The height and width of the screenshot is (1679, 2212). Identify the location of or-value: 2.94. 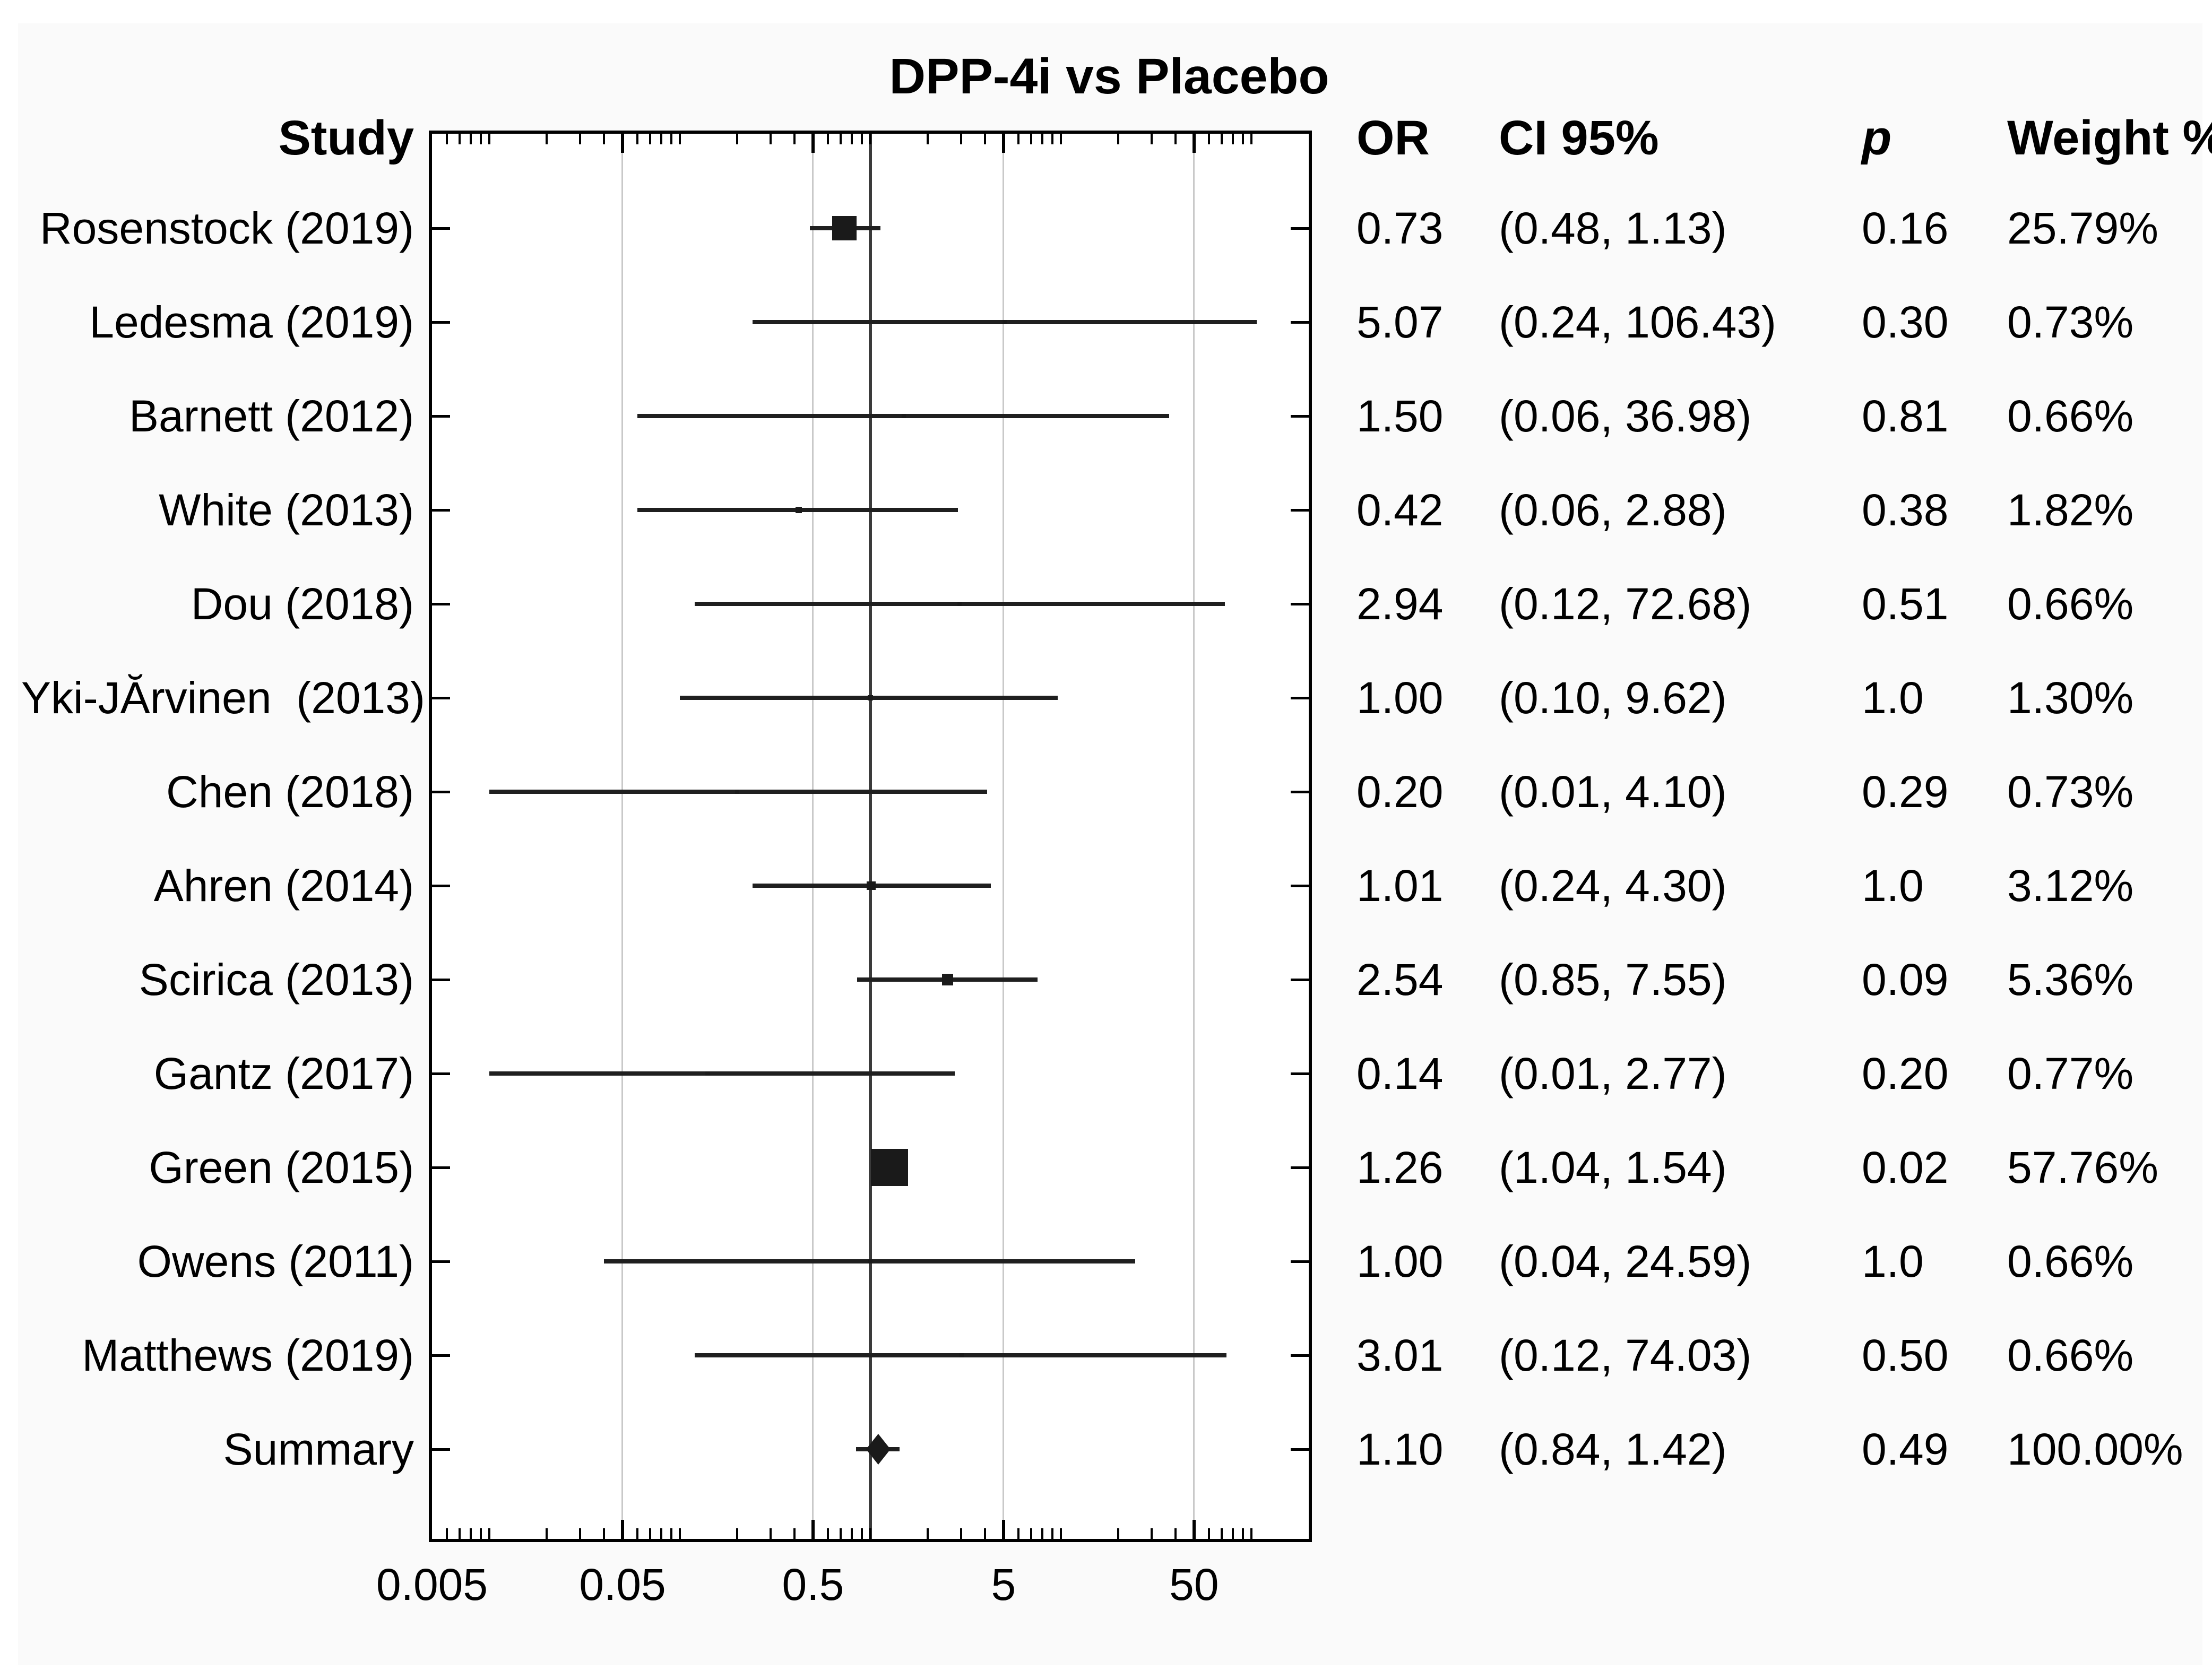
(1400, 604).